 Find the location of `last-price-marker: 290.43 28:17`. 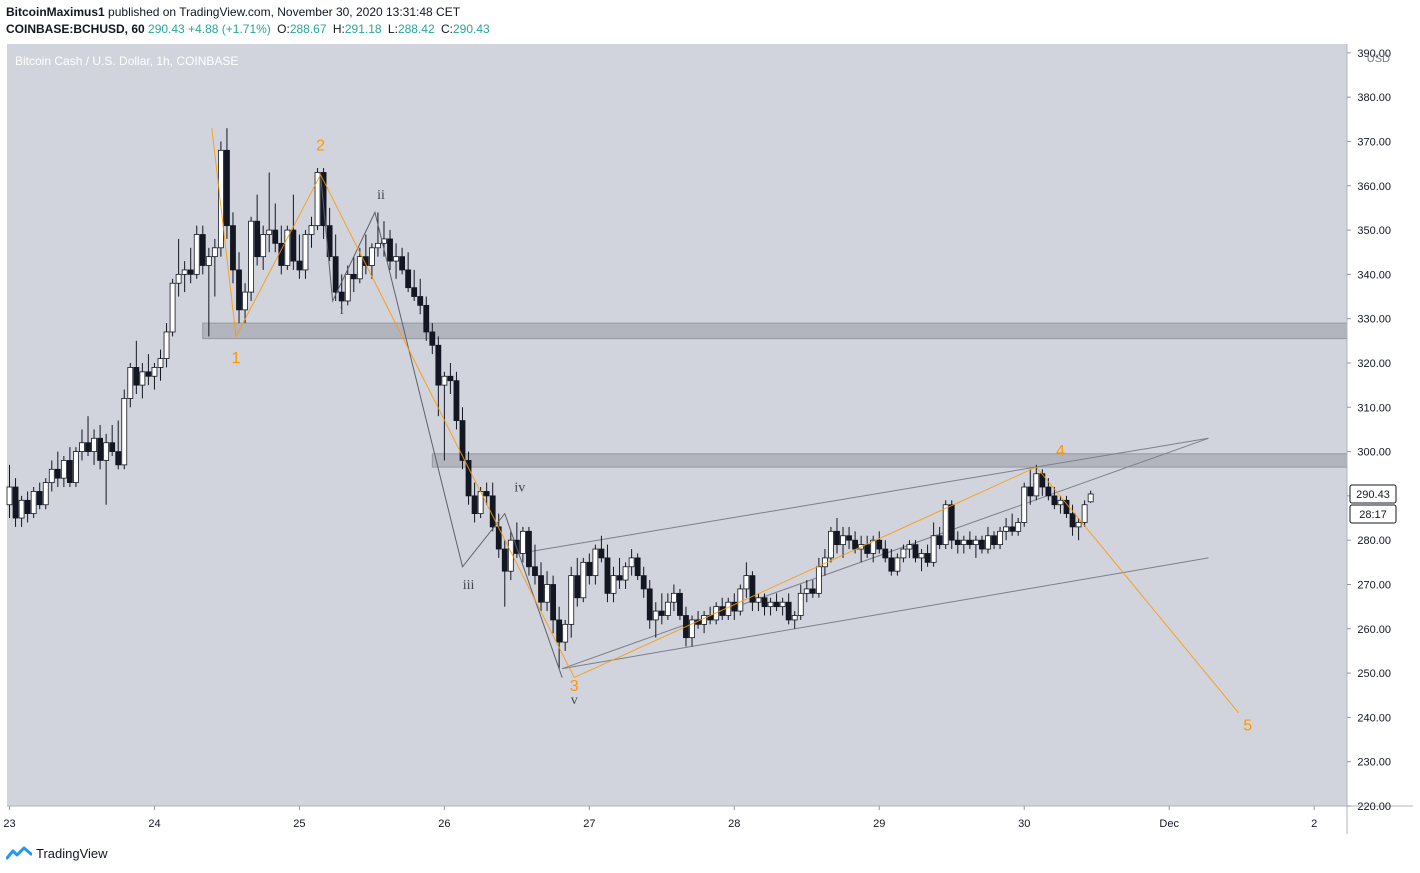

last-price-marker: 290.43 28:17 is located at coordinates (1373, 504).